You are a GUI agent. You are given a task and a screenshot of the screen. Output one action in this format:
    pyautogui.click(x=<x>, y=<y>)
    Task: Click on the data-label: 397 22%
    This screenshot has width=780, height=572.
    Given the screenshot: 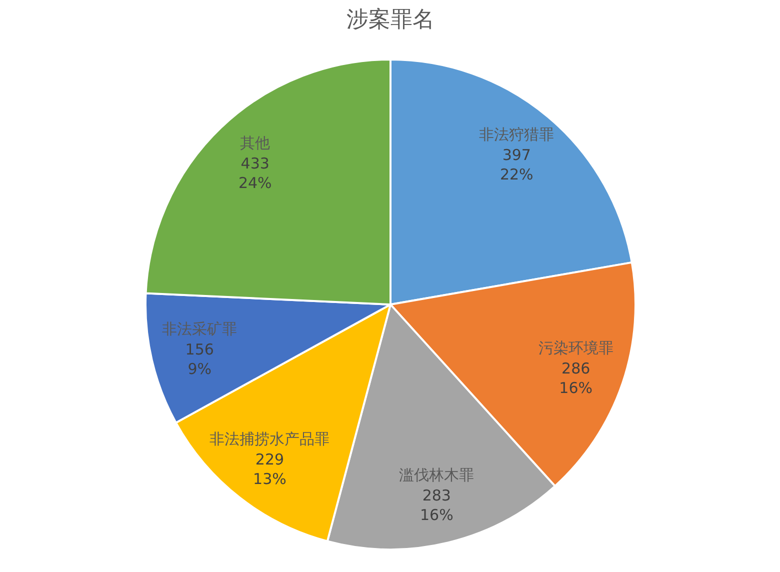 What is the action you would take?
    pyautogui.click(x=517, y=165)
    